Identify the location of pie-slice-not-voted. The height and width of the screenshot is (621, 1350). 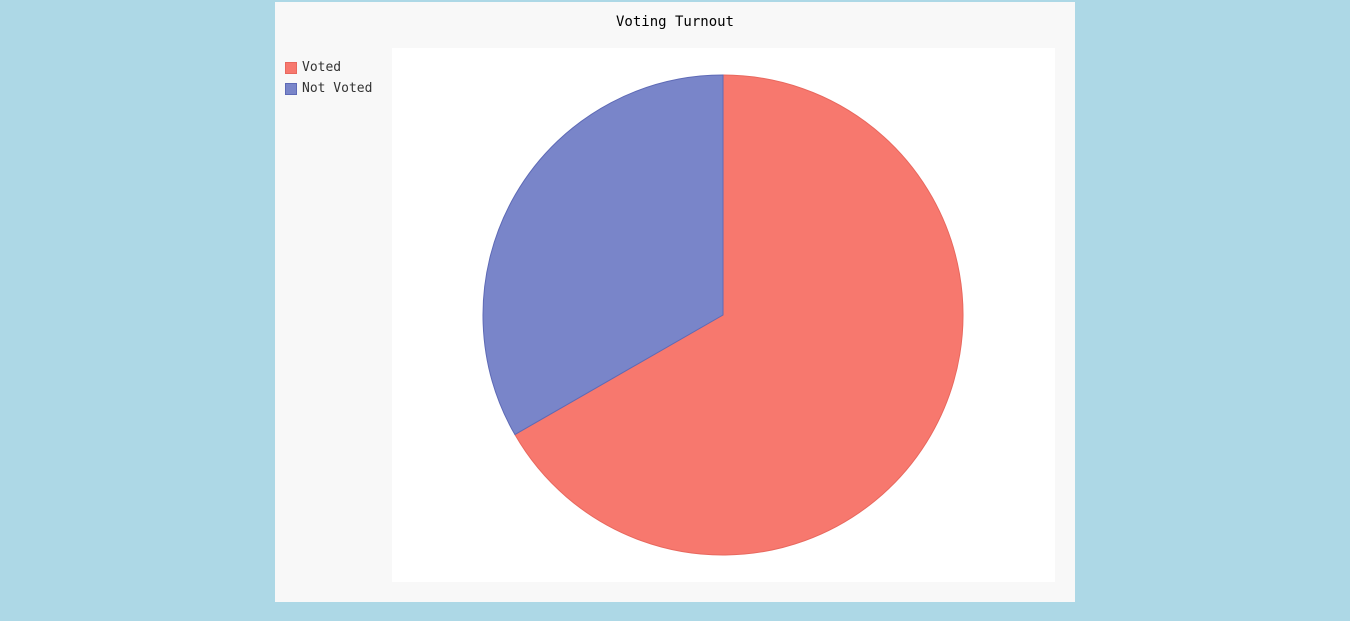
(603, 255).